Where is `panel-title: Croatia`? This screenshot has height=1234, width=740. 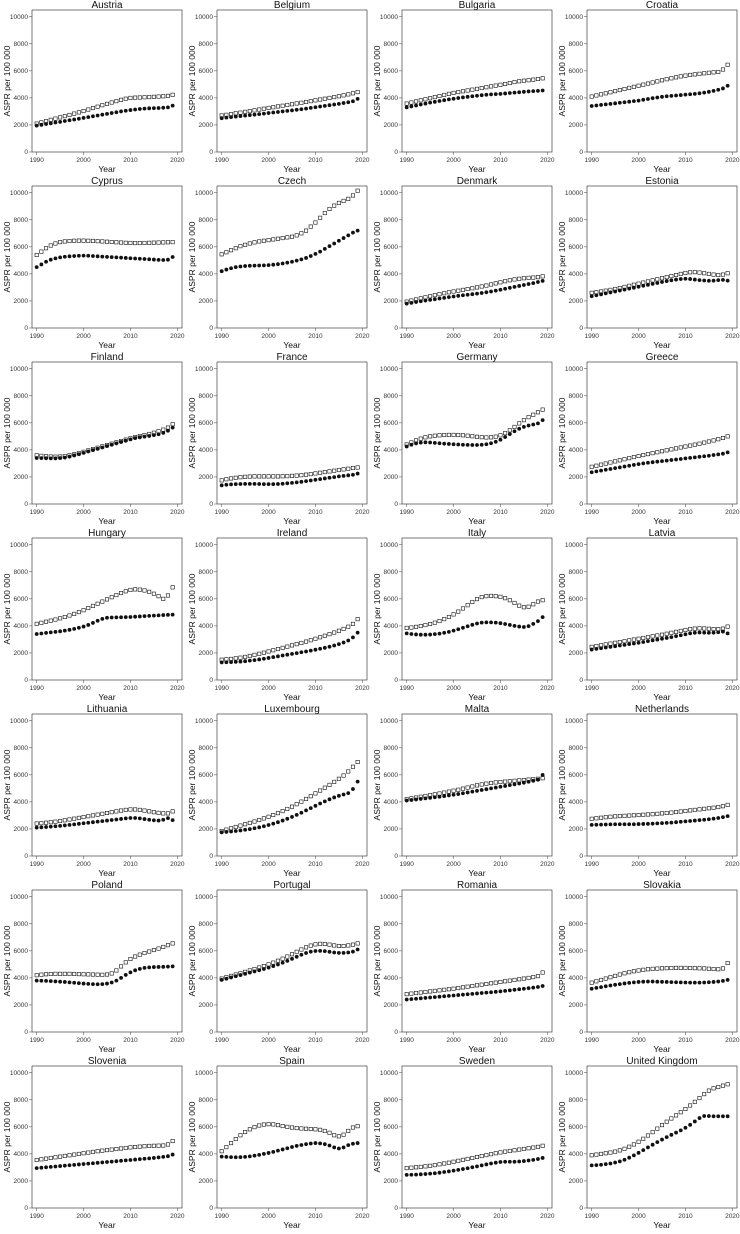
panel-title: Croatia is located at coordinates (662, 5).